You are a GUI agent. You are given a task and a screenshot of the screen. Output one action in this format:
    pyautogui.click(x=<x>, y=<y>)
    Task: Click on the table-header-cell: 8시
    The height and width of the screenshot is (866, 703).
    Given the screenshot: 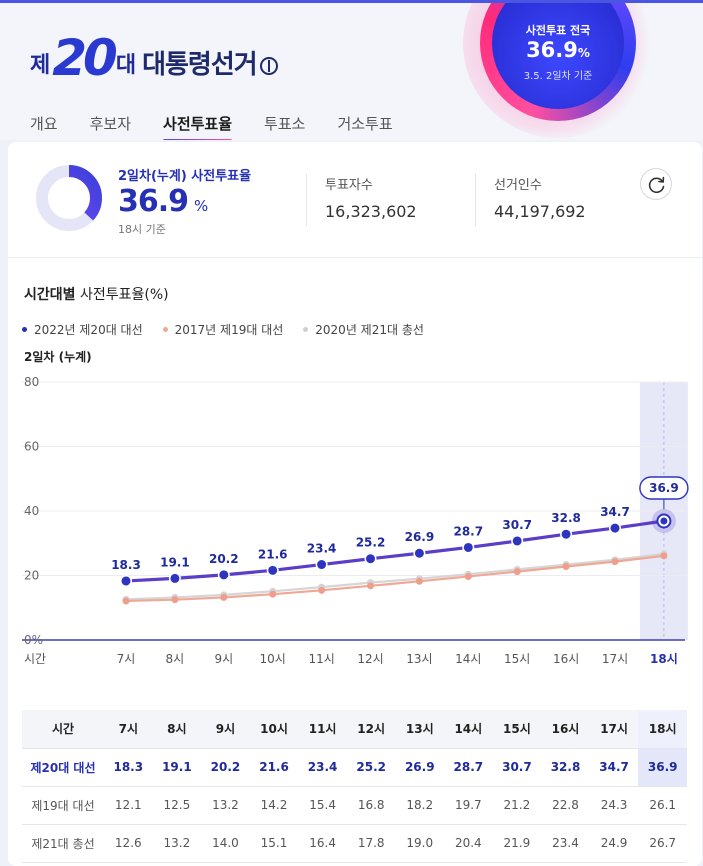 What is the action you would take?
    pyautogui.click(x=177, y=729)
    